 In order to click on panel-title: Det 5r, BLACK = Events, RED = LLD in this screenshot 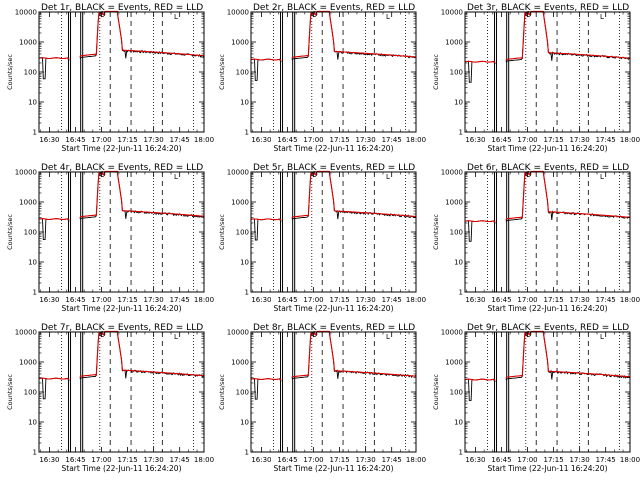, I will do `click(334, 168)`.